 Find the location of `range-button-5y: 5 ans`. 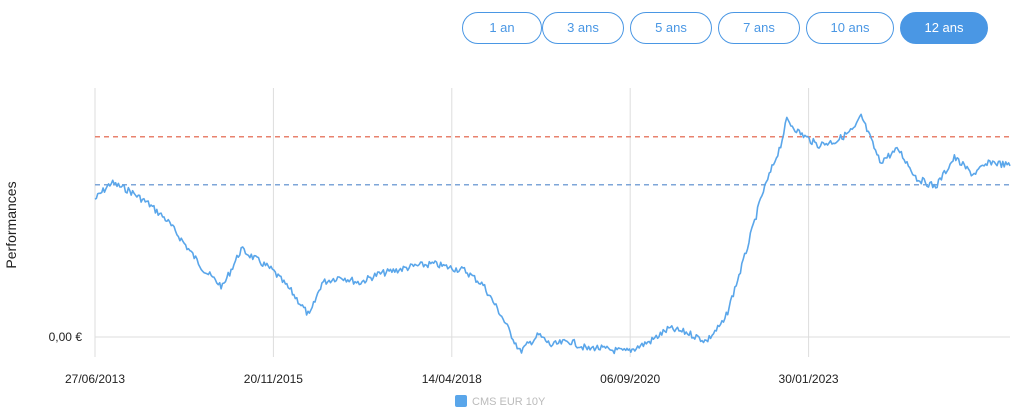

range-button-5y: 5 ans is located at coordinates (671, 28).